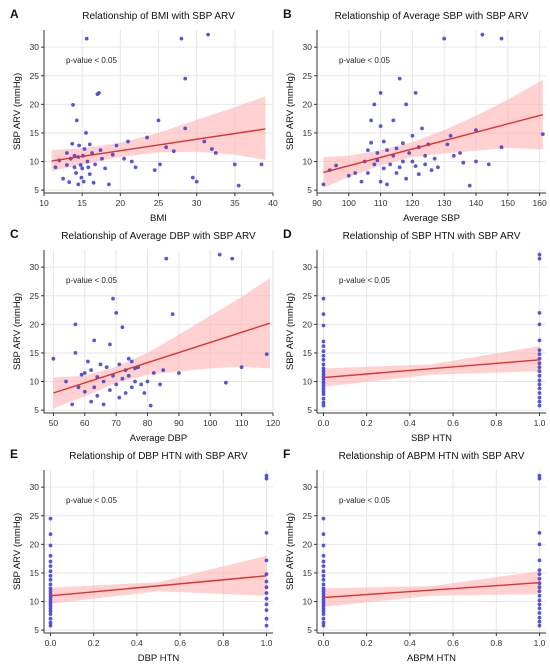 Image resolution: width=550 pixels, height=671 pixels. I want to click on x-tick-label: 110, so click(381, 203).